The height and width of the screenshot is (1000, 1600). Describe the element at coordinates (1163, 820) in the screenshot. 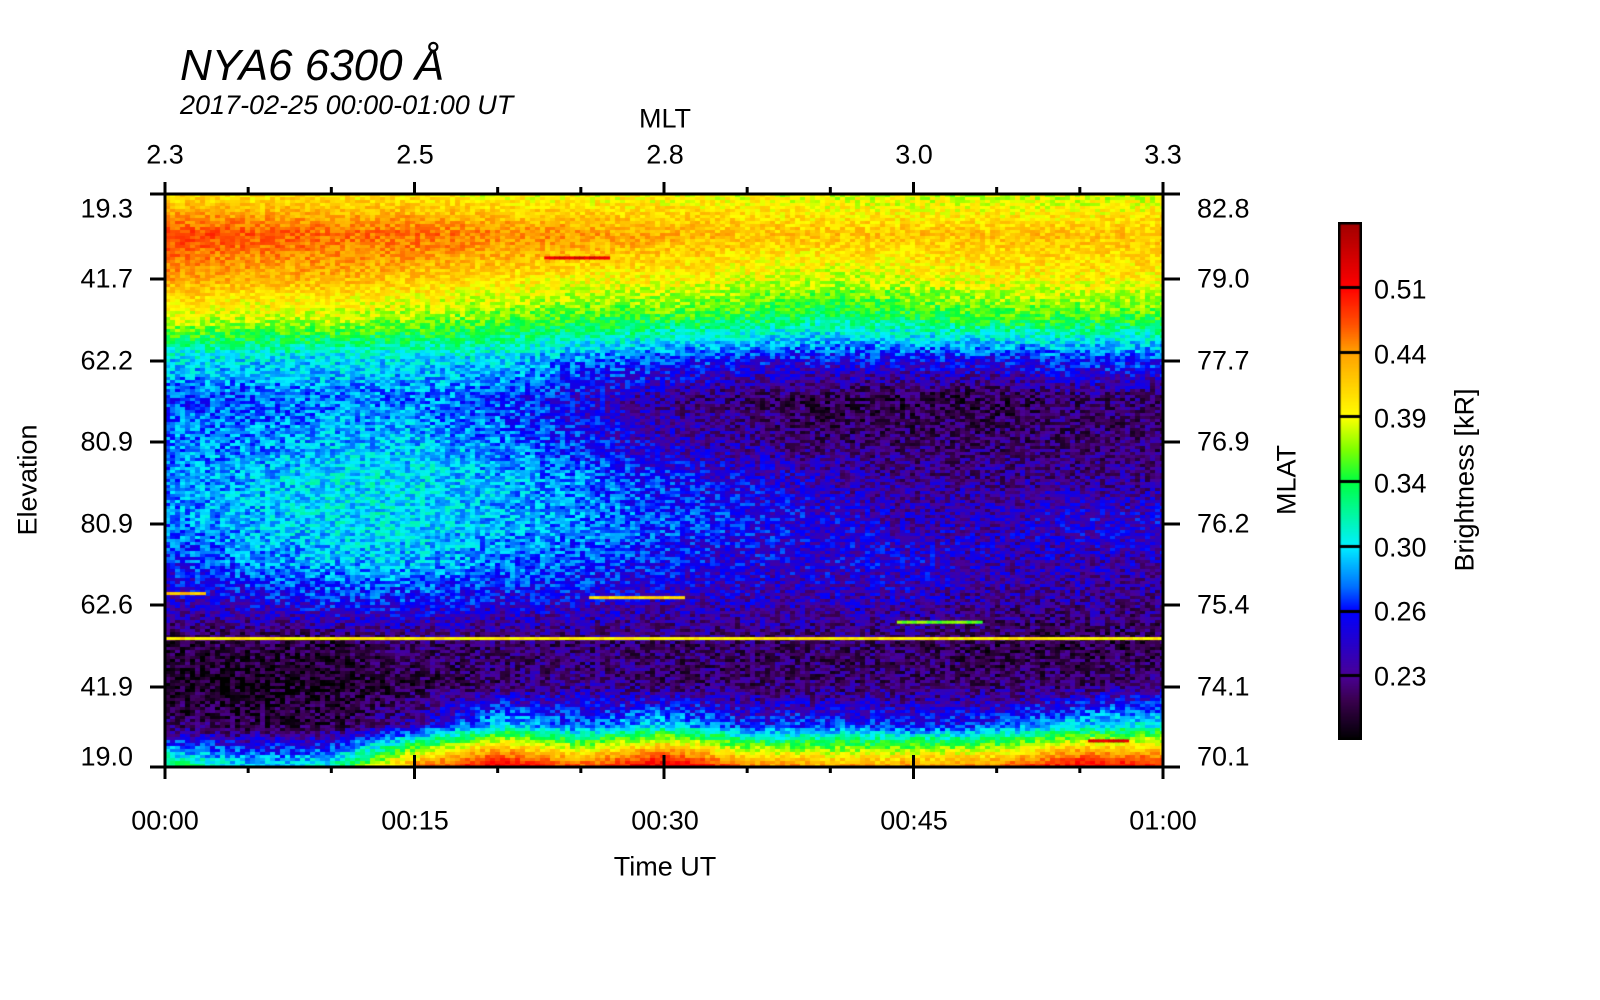

I see `x-tick-label: 01:00` at that location.